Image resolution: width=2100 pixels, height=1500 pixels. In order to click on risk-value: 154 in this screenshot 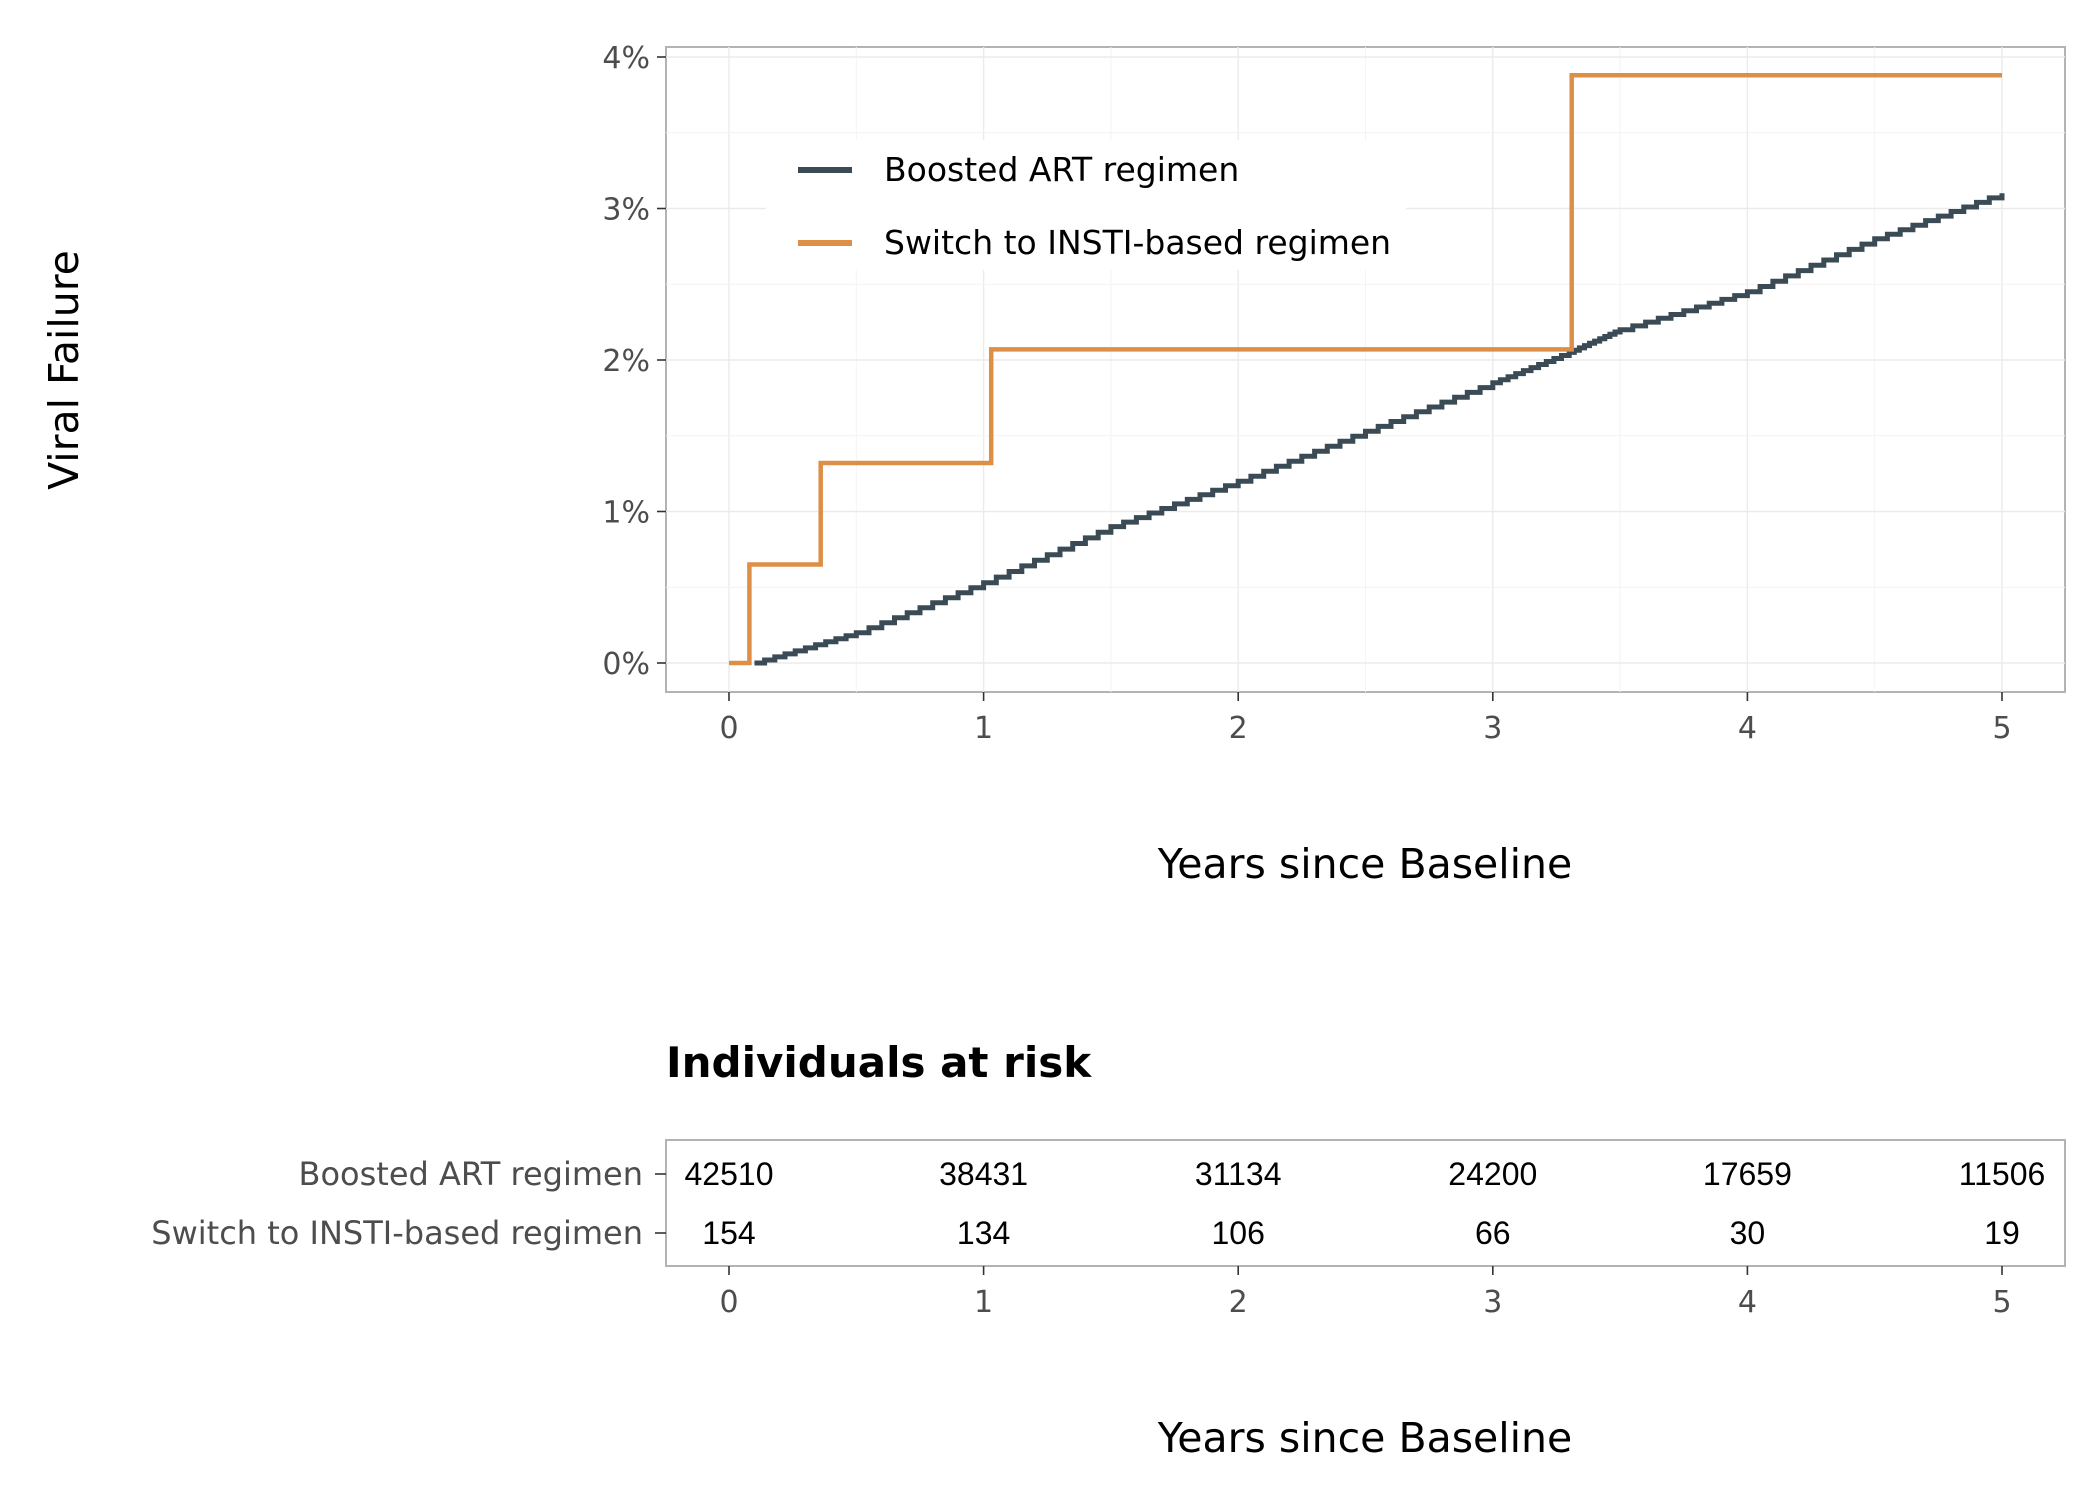, I will do `click(728, 1233)`.